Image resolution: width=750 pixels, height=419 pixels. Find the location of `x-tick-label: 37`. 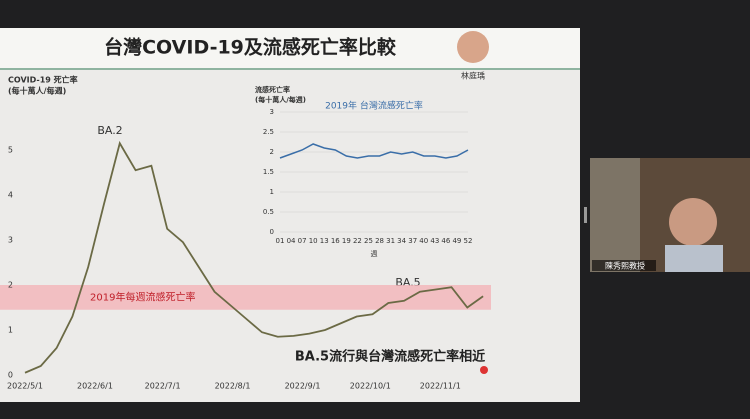

x-tick-label: 37 is located at coordinates (412, 241).